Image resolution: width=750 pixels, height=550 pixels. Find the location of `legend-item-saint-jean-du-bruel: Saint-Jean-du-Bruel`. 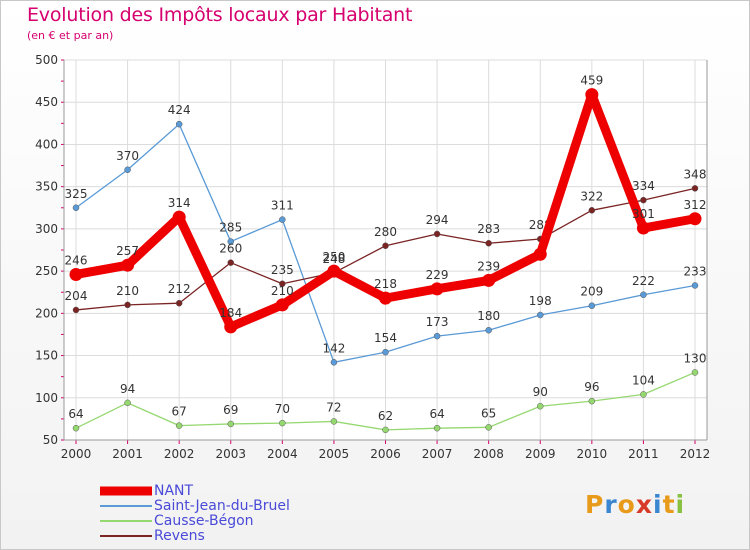

legend-item-saint-jean-du-bruel: Saint-Jean-du-Bruel is located at coordinates (195, 506).